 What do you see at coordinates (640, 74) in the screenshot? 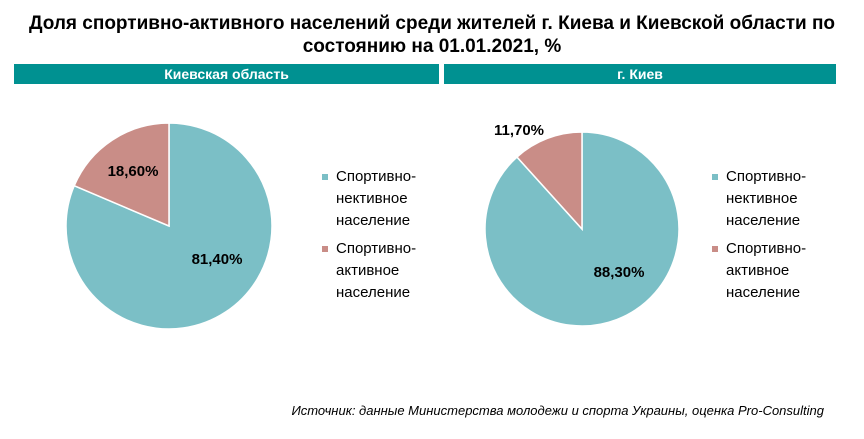
I see `chart-header-kiev-city: г. Киев` at bounding box center [640, 74].